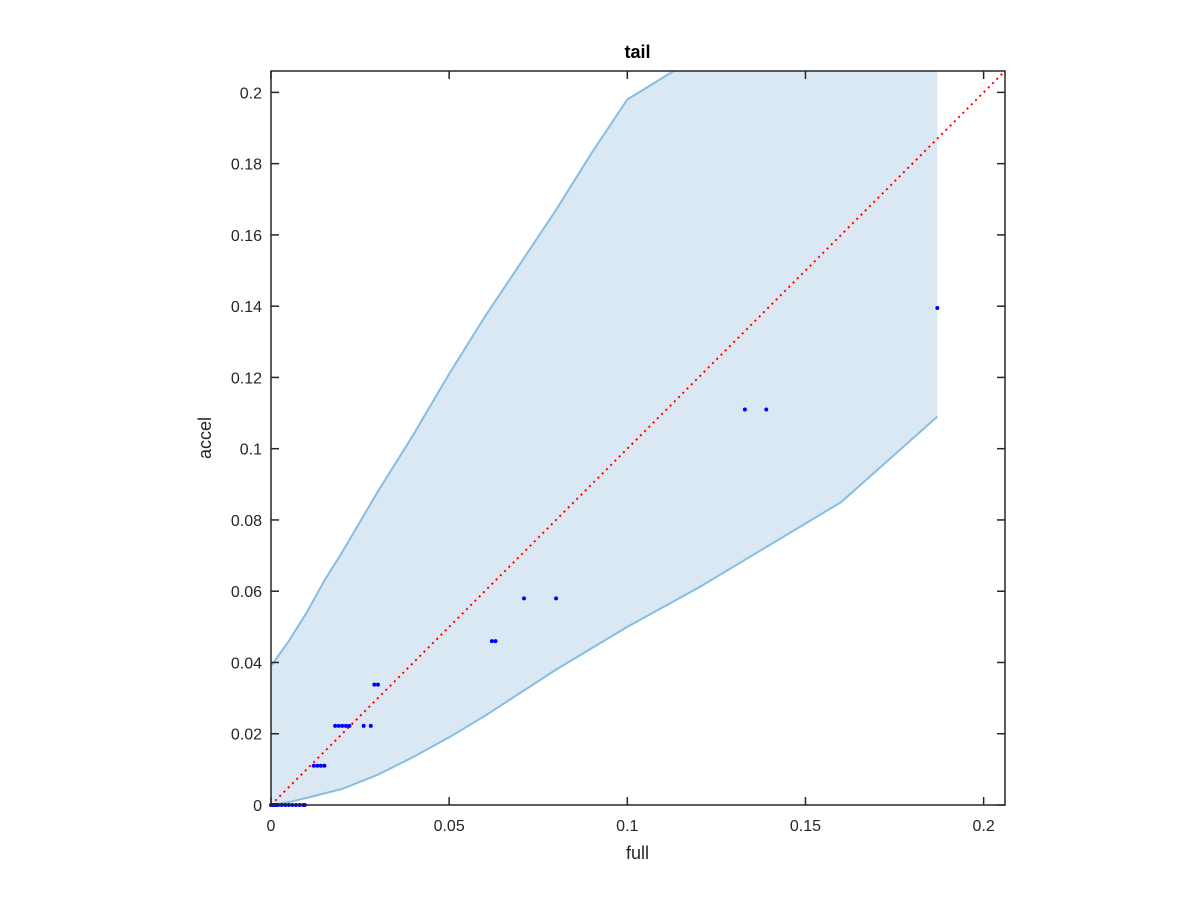 The height and width of the screenshot is (900, 1200). Describe the element at coordinates (205, 438) in the screenshot. I see `y-axis-label: accel` at that location.